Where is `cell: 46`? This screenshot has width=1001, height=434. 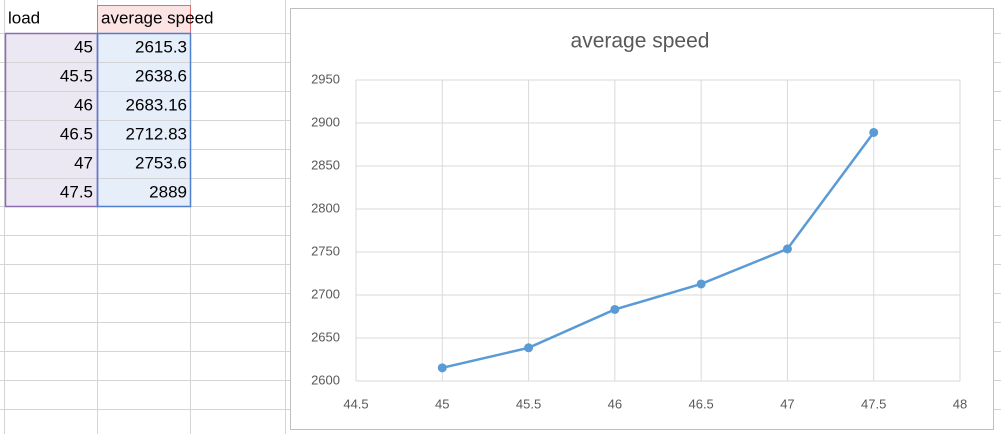
cell: 46 is located at coordinates (83, 104).